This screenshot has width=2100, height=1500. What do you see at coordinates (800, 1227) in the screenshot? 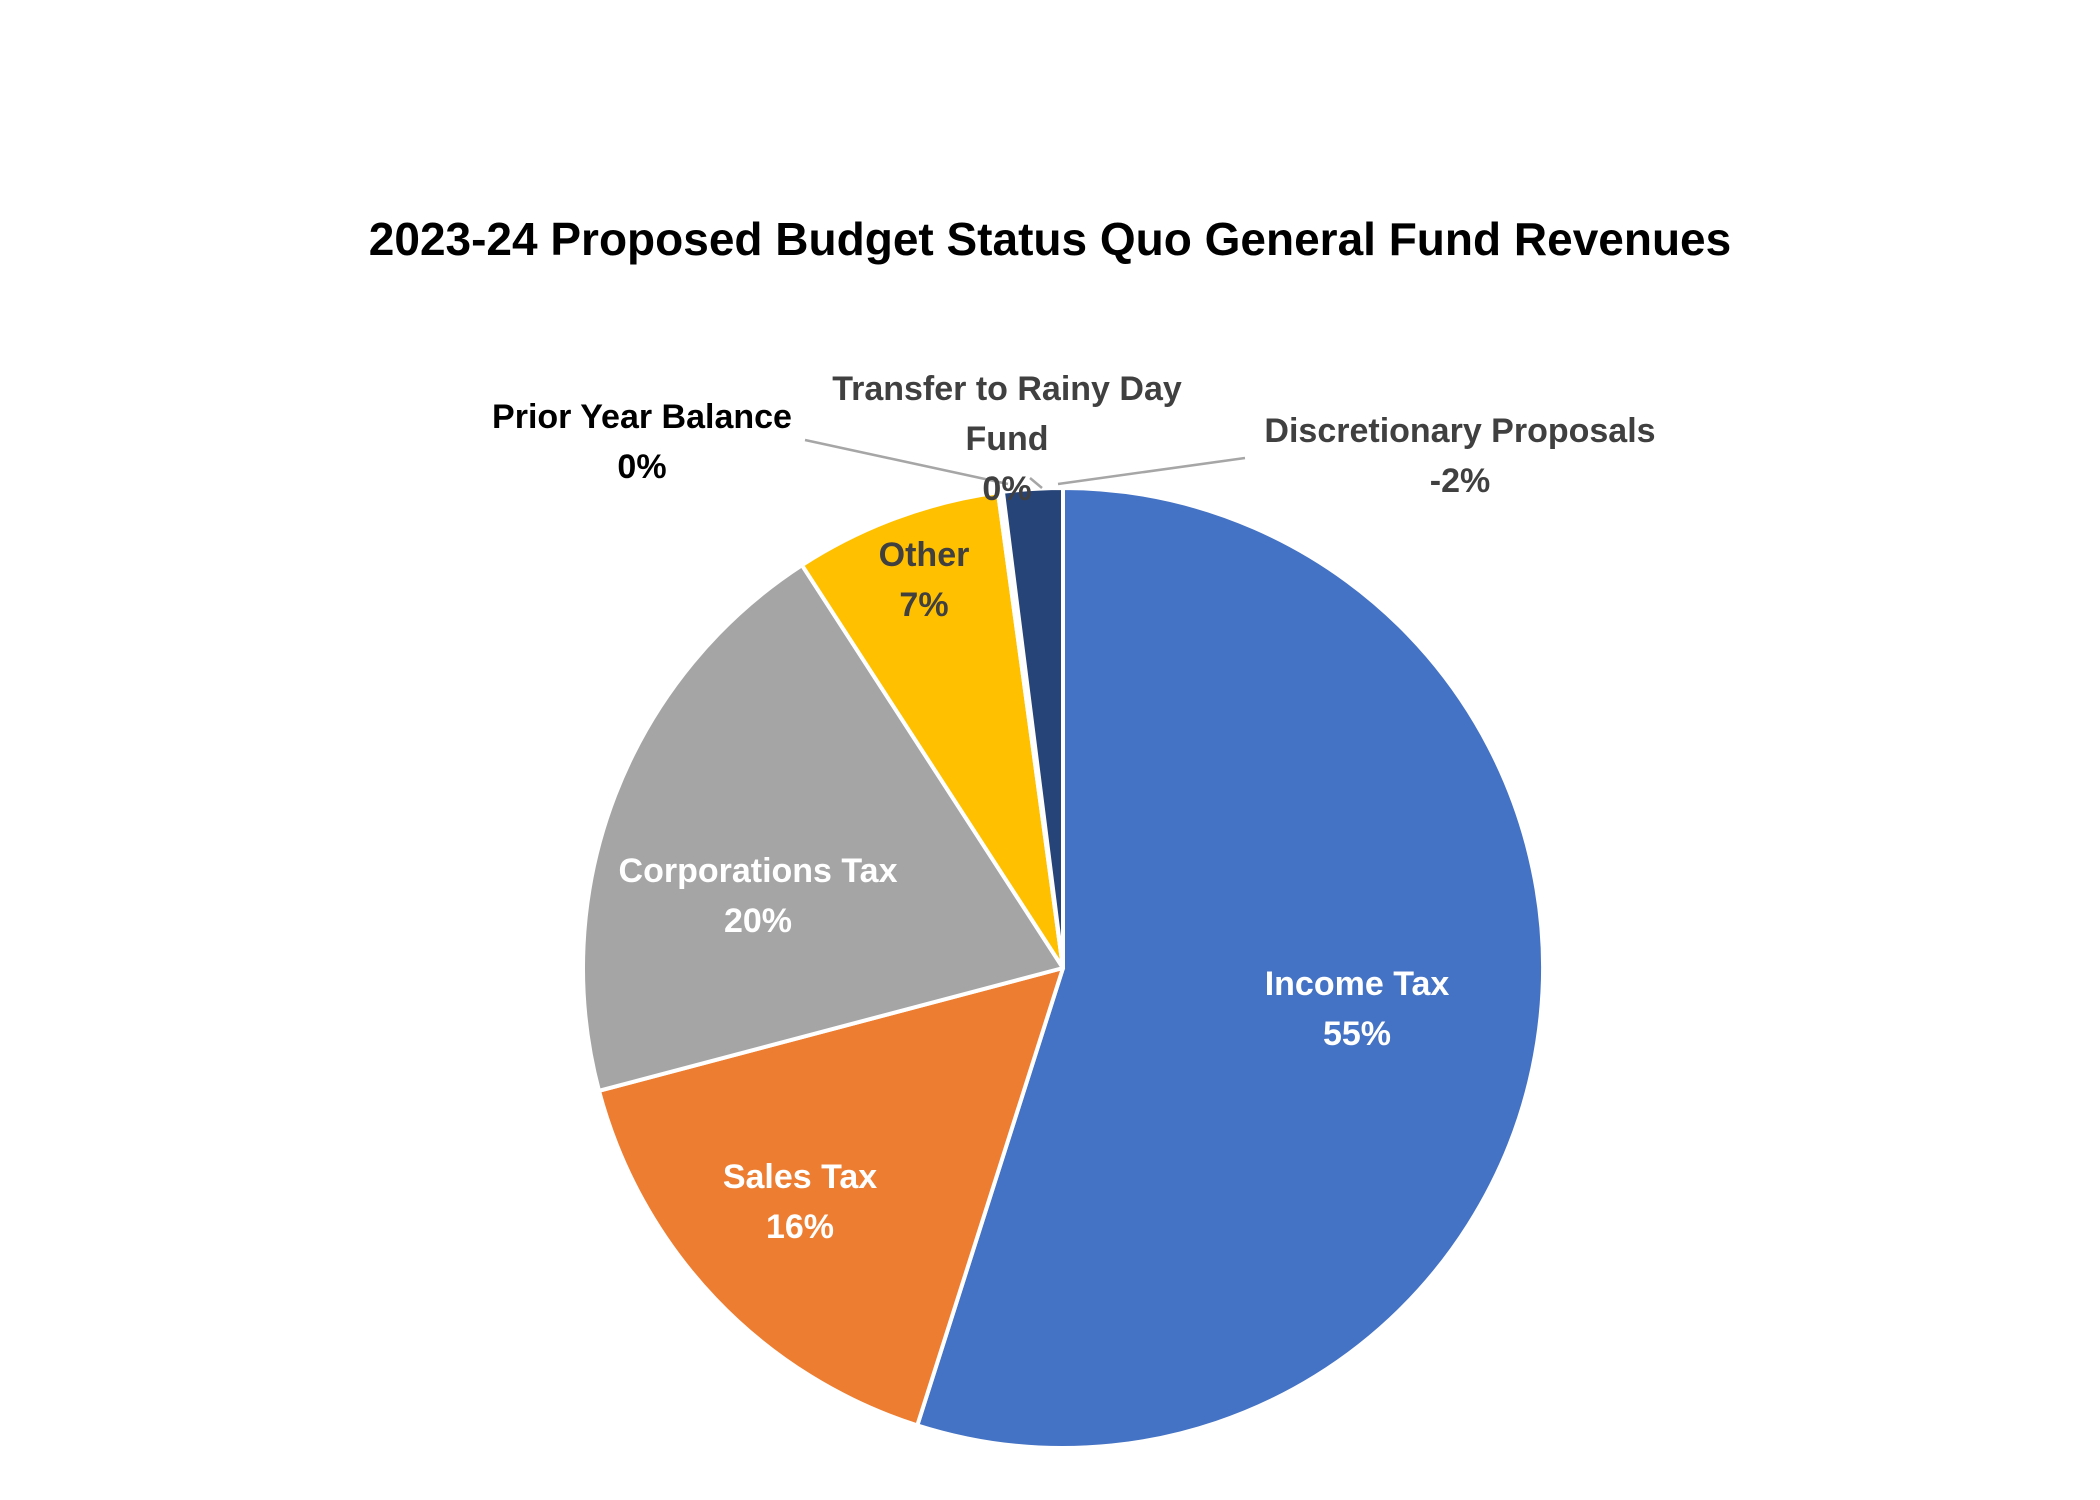
I see `data-label-value: 16%` at bounding box center [800, 1227].